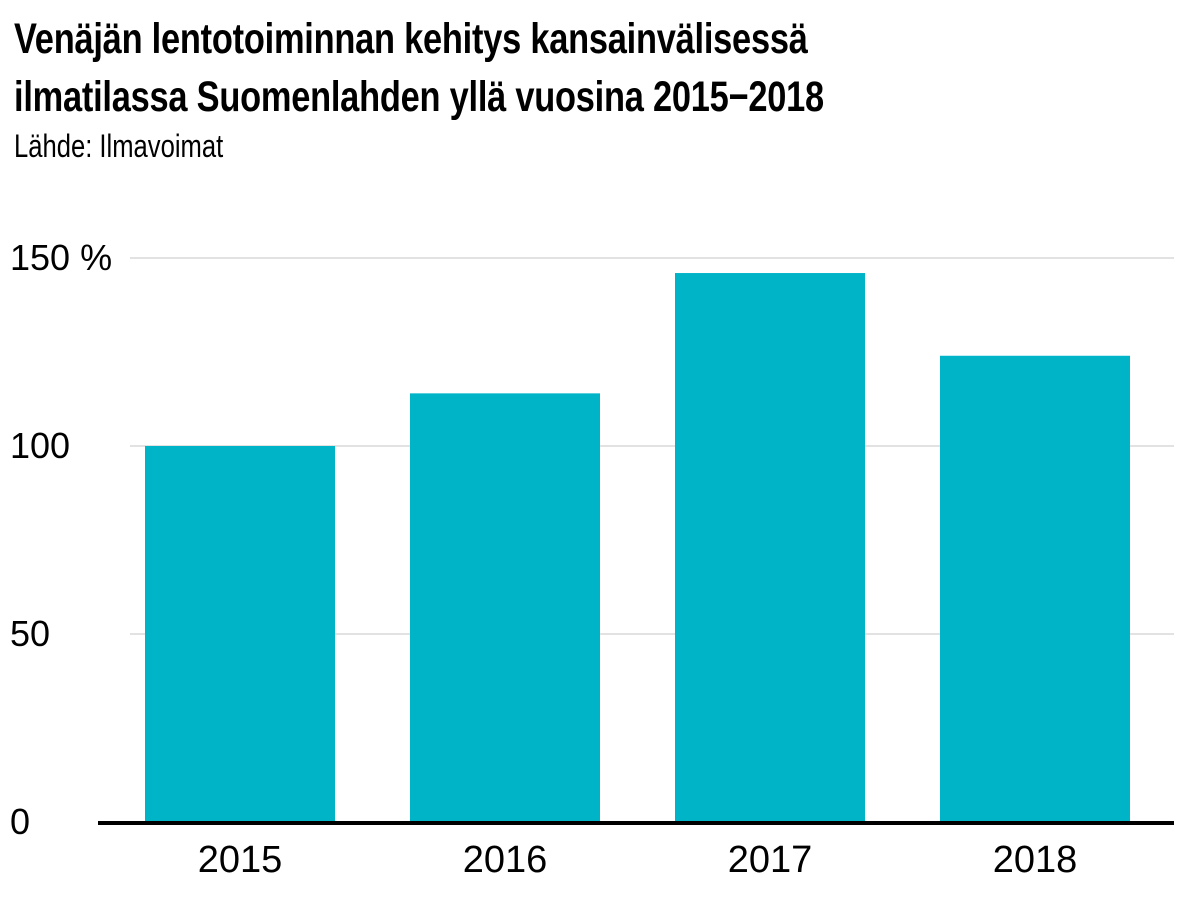 The image size is (1198, 903). I want to click on y-tick-label-0: 0, so click(20, 821).